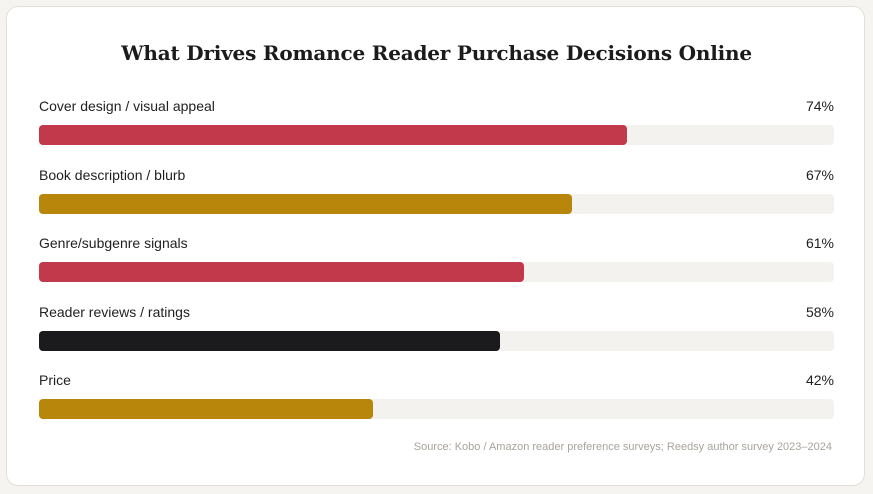  I want to click on bar-value-label: 42%, so click(819, 380).